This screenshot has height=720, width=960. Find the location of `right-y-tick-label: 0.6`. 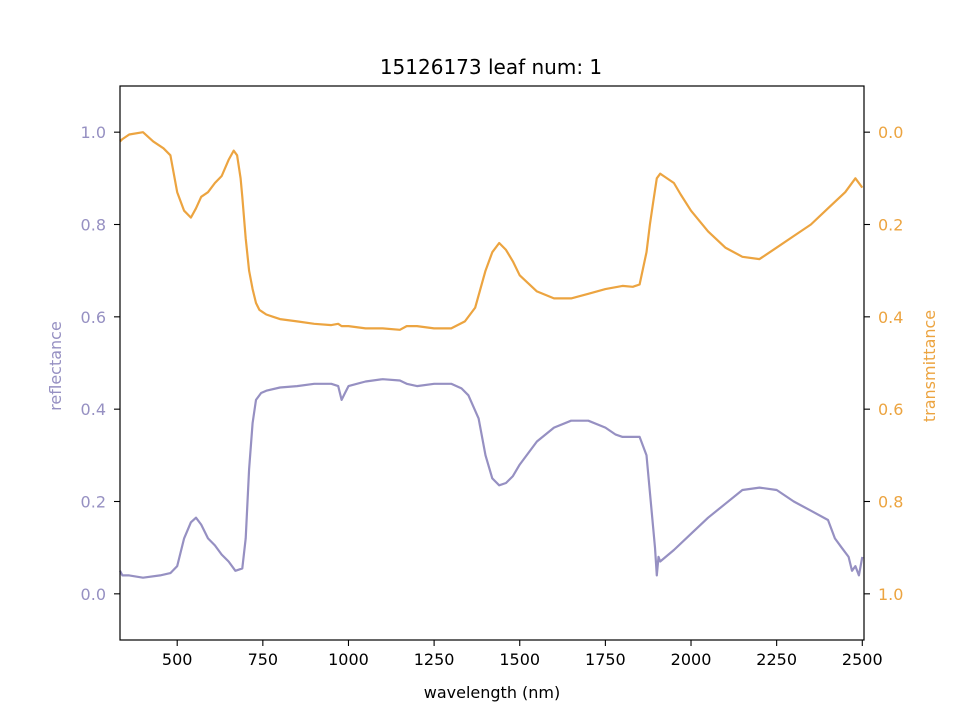

right-y-tick-label: 0.6 is located at coordinates (890, 409).